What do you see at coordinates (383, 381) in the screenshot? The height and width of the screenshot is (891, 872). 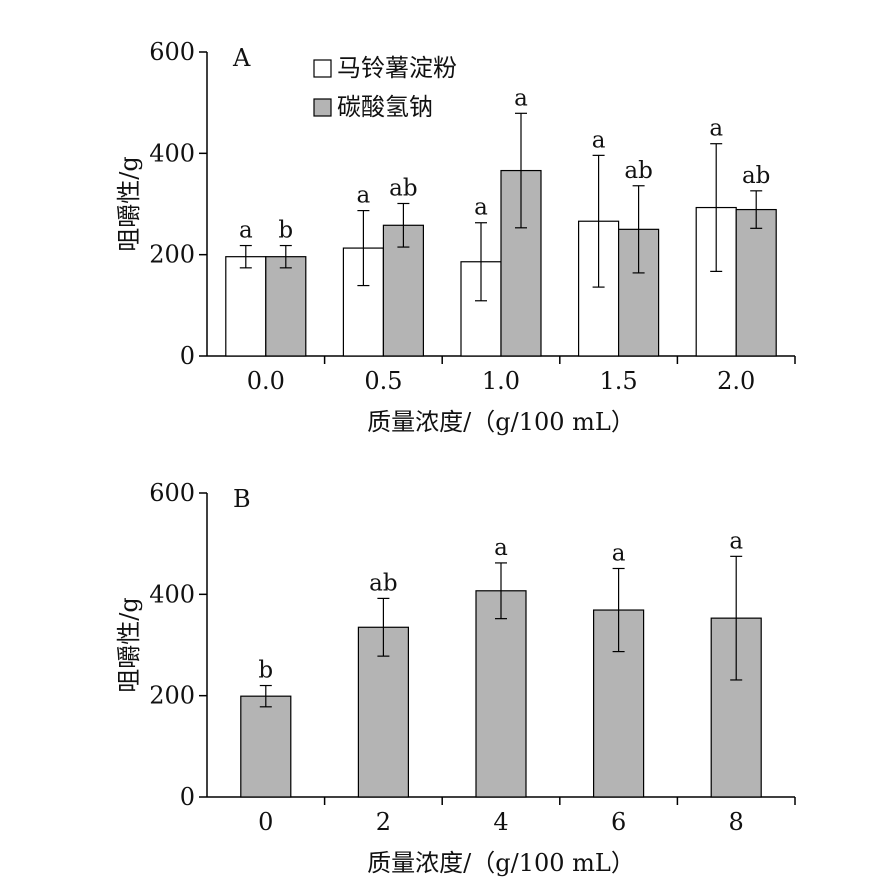 I see `x-tick-label: 0.5` at bounding box center [383, 381].